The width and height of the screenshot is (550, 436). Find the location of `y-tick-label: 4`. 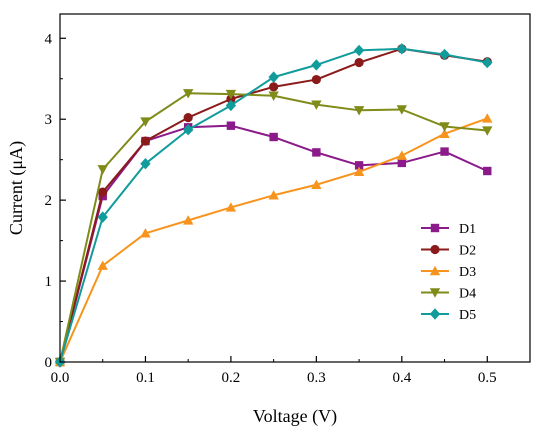

y-tick-label: 4 is located at coordinates (49, 39).